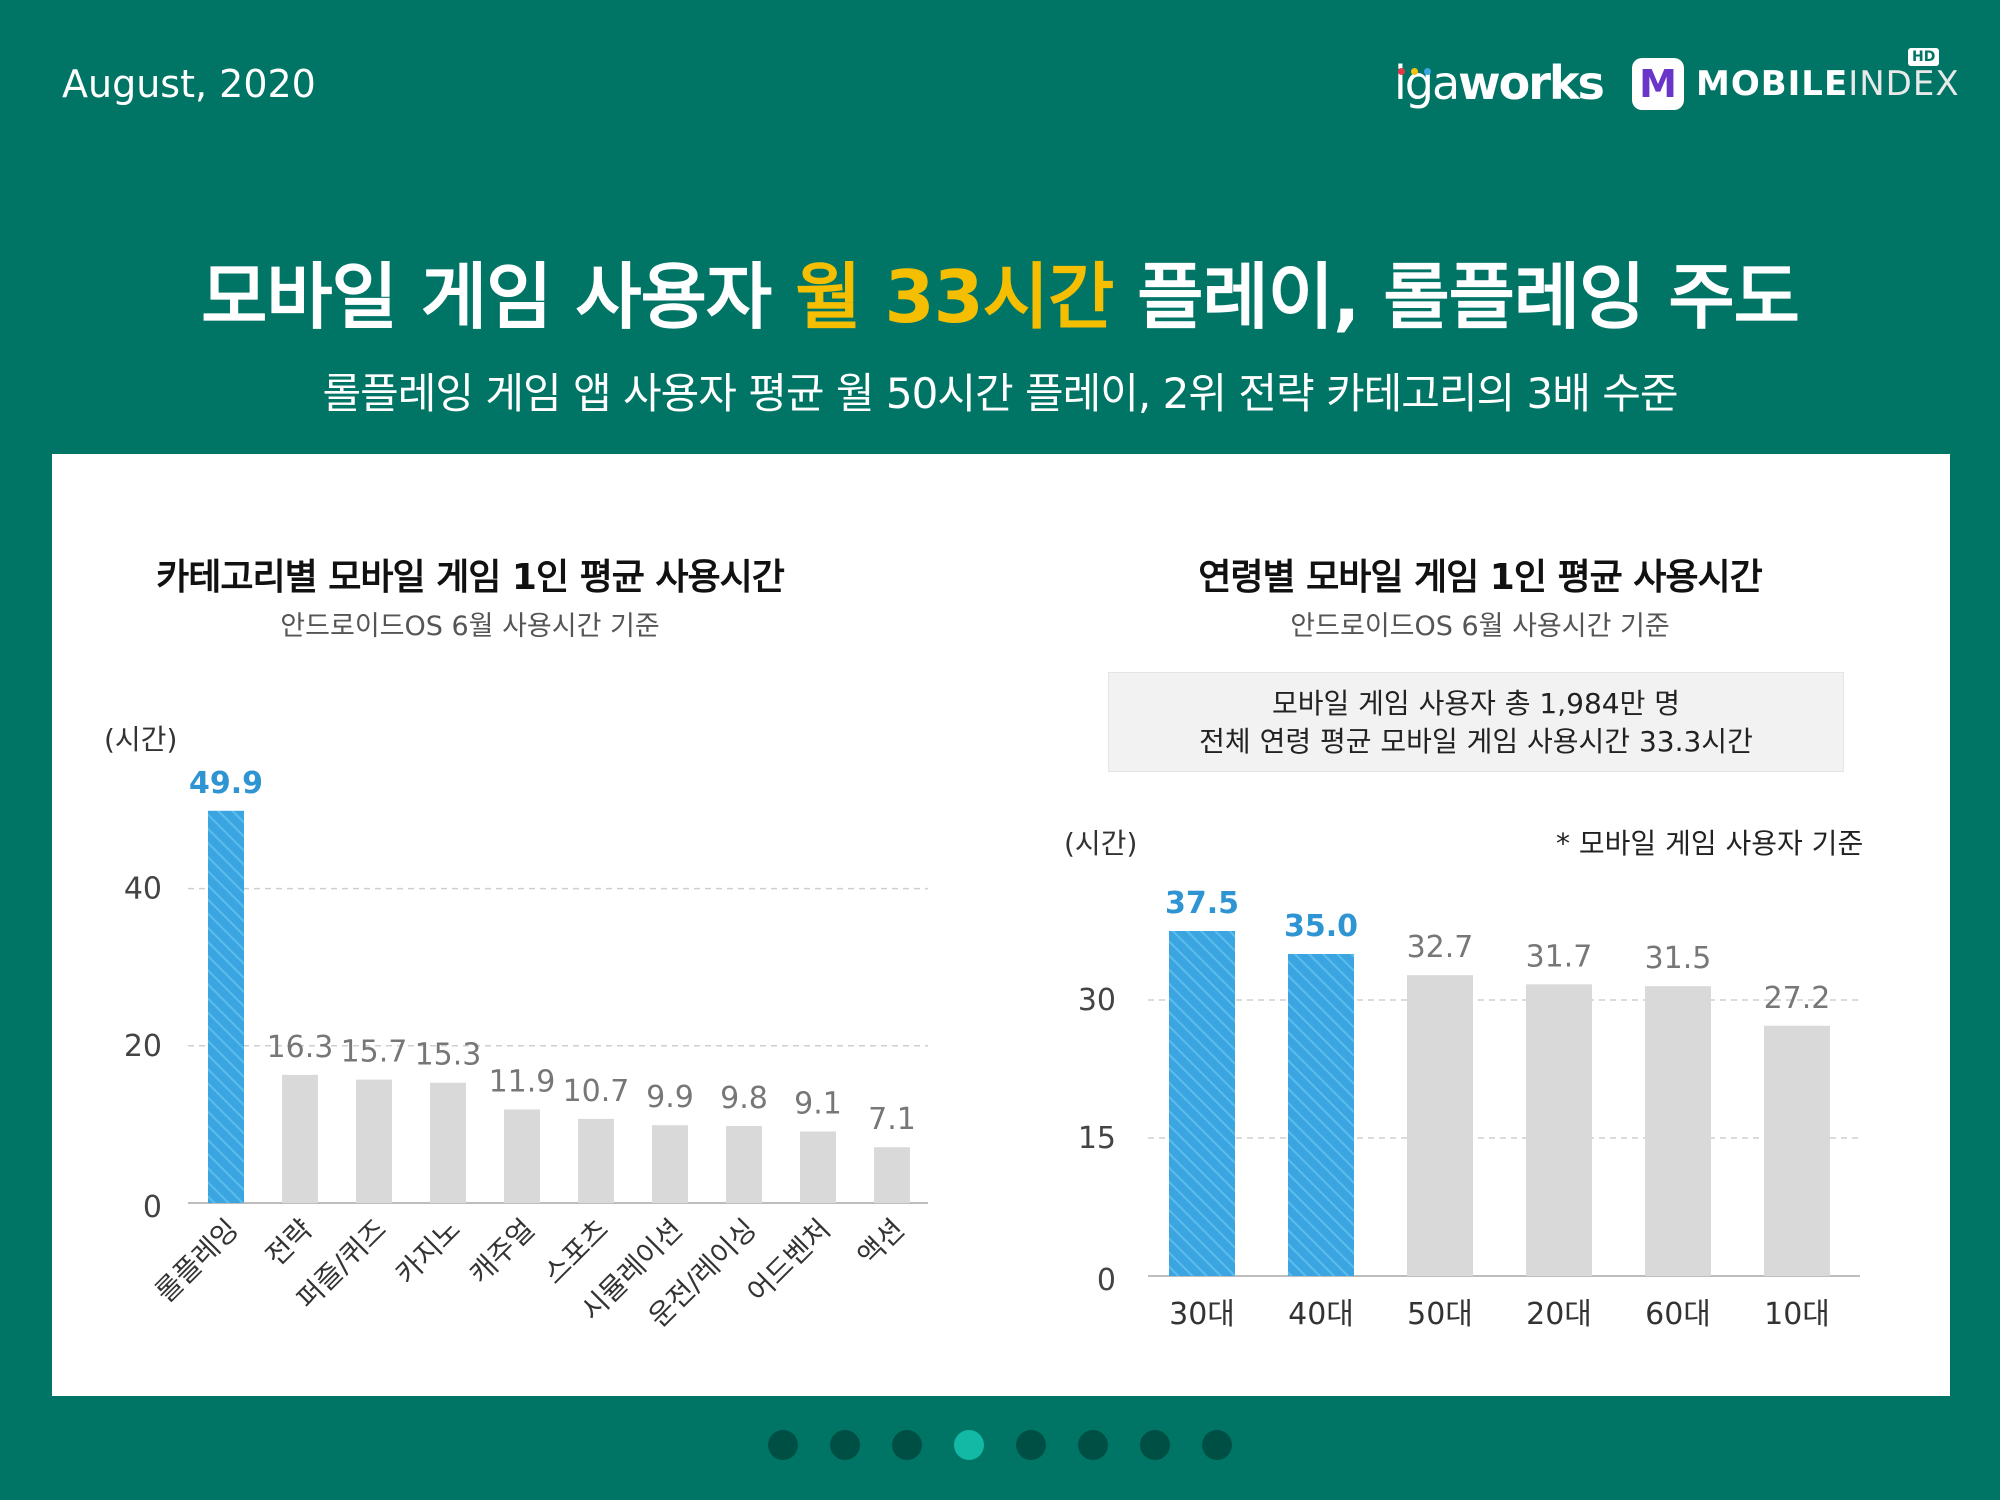  What do you see at coordinates (1476, 741) in the screenshot?
I see `info-box-line2: 전체 연령 평균 모바일 게임 사용시간 33.3시간` at bounding box center [1476, 741].